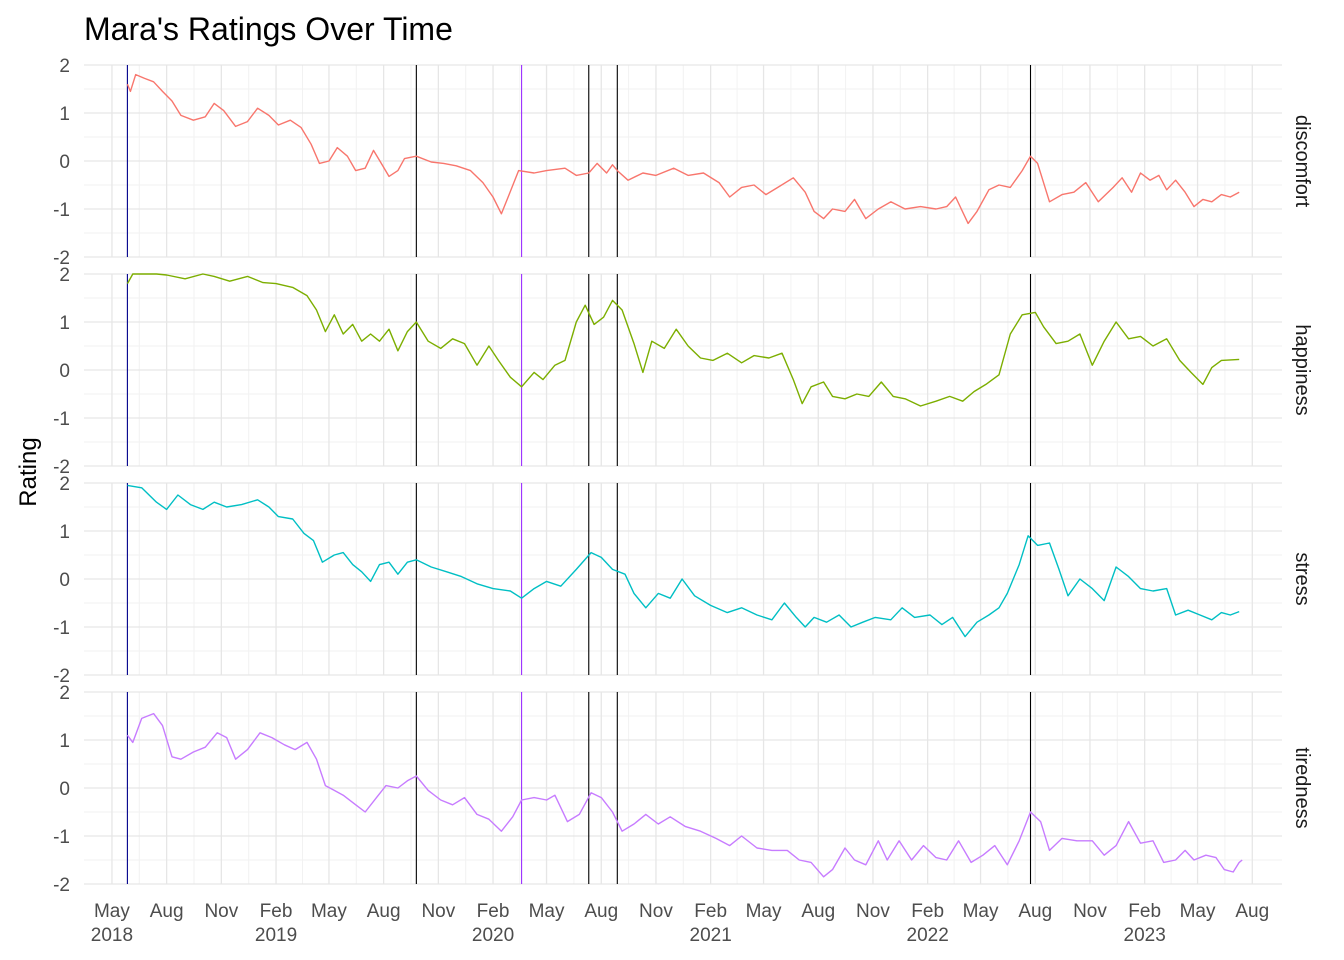 Image resolution: width=1344 pixels, height=960 pixels. What do you see at coordinates (684, 795) in the screenshot?
I see `series-line-tiredness` at bounding box center [684, 795].